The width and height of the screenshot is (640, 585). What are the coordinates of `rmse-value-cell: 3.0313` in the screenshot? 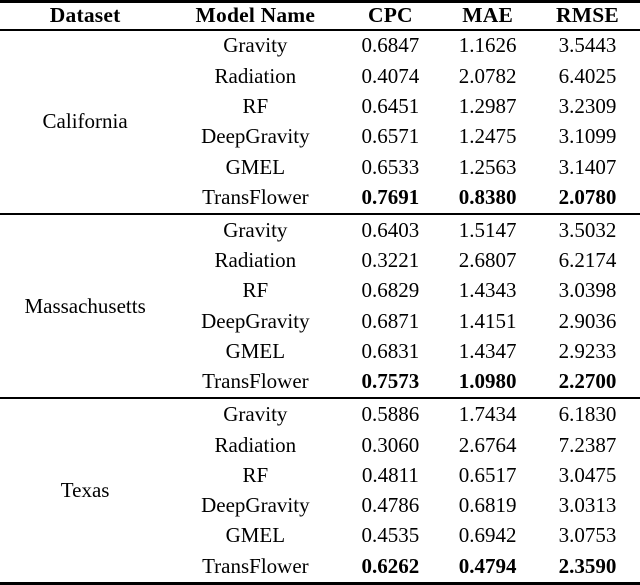 It's located at (587, 505).